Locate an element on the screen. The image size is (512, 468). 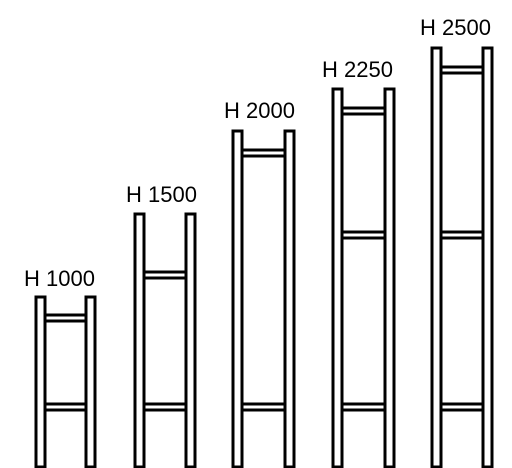
frame-label: H 2000 is located at coordinates (259, 110).